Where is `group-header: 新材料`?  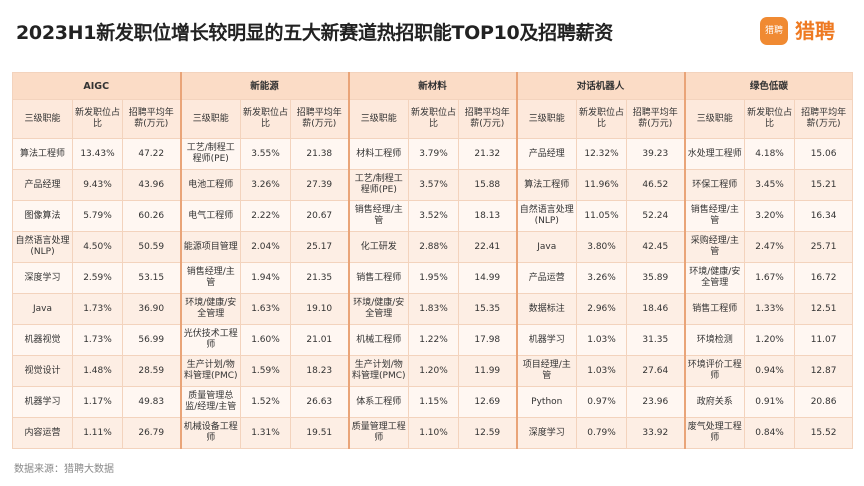 group-header: 新材料 is located at coordinates (432, 86).